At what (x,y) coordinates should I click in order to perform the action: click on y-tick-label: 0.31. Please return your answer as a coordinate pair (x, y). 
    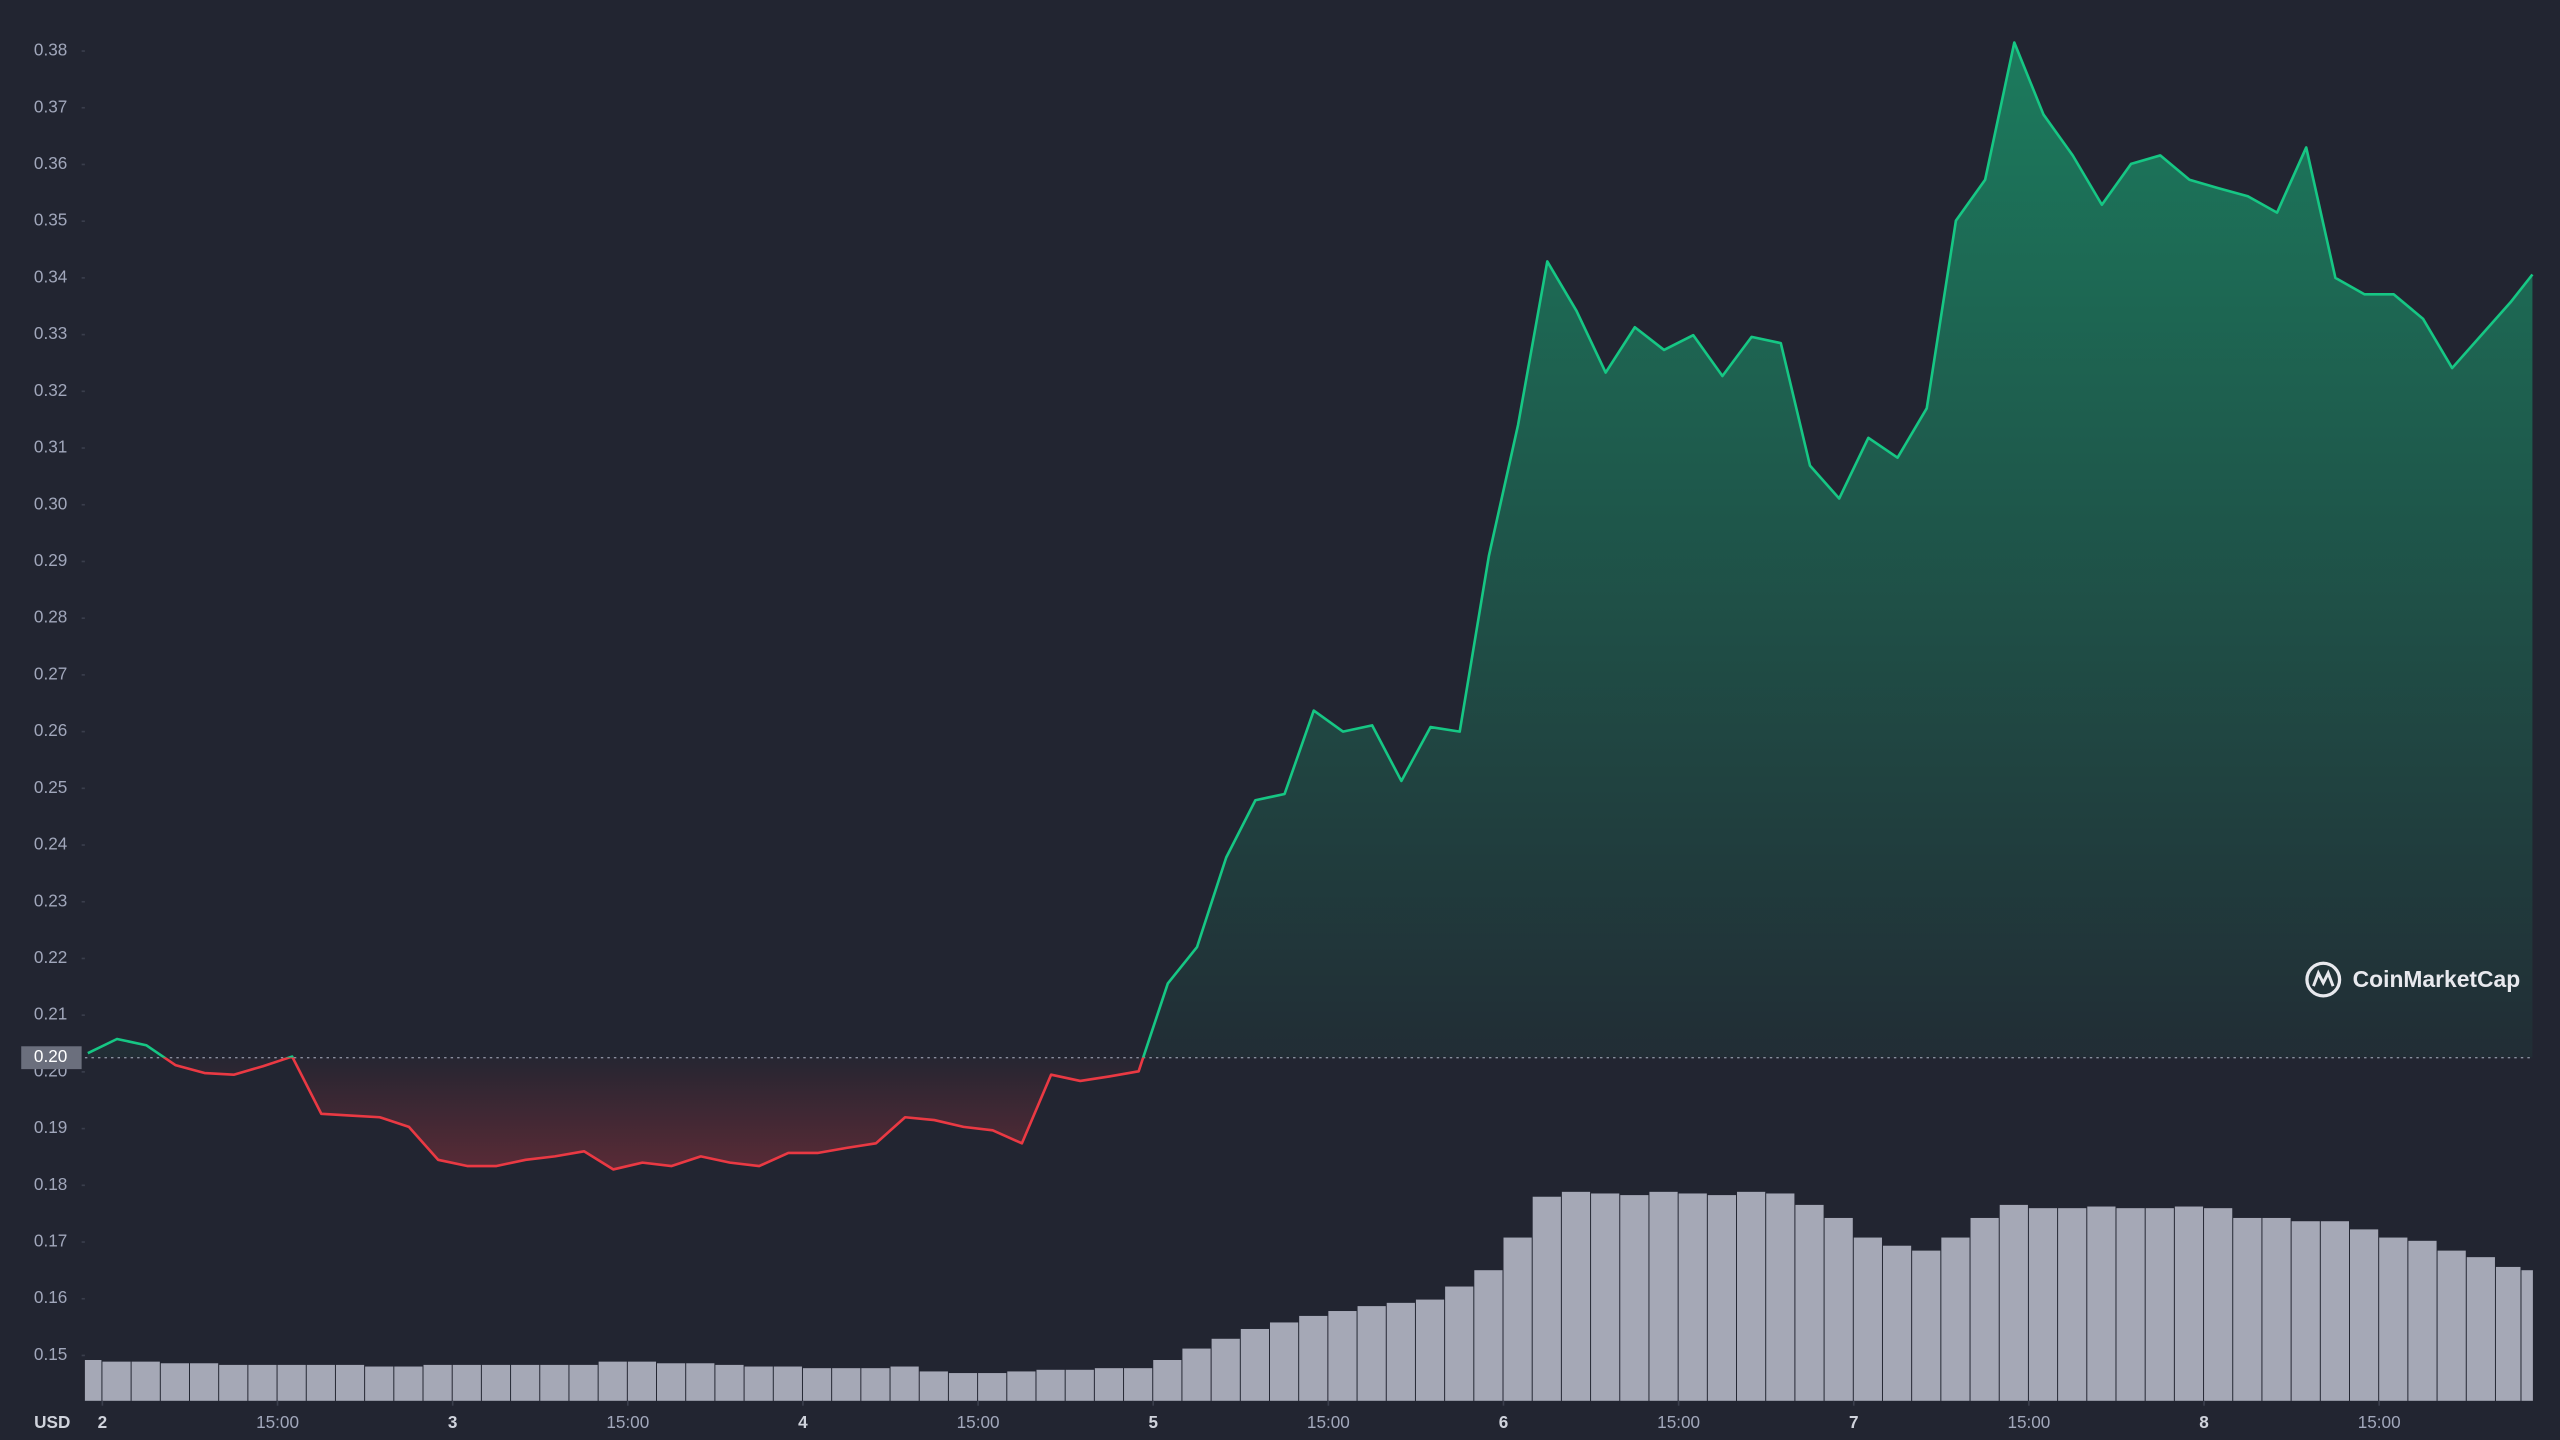
    Looking at the image, I should click on (50, 447).